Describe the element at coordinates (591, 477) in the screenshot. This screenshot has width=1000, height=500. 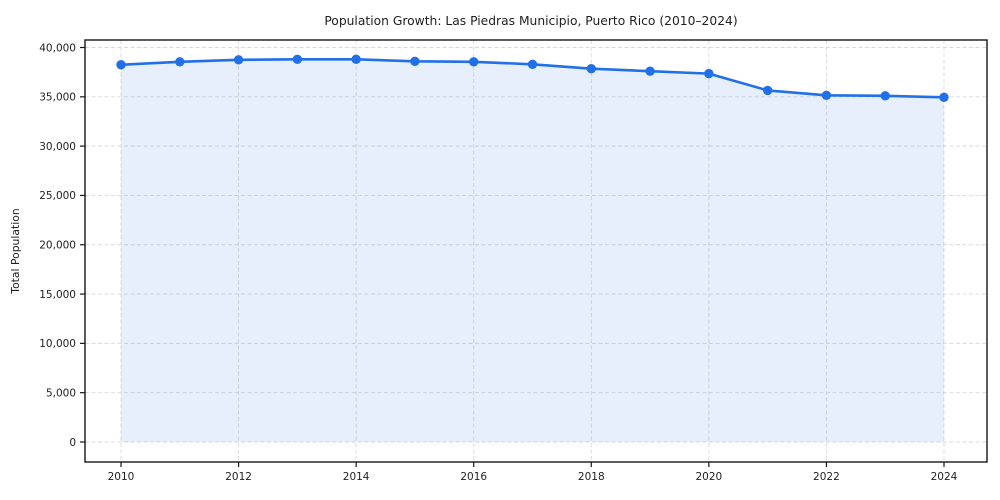
I see `x-tick-label: 2018` at that location.